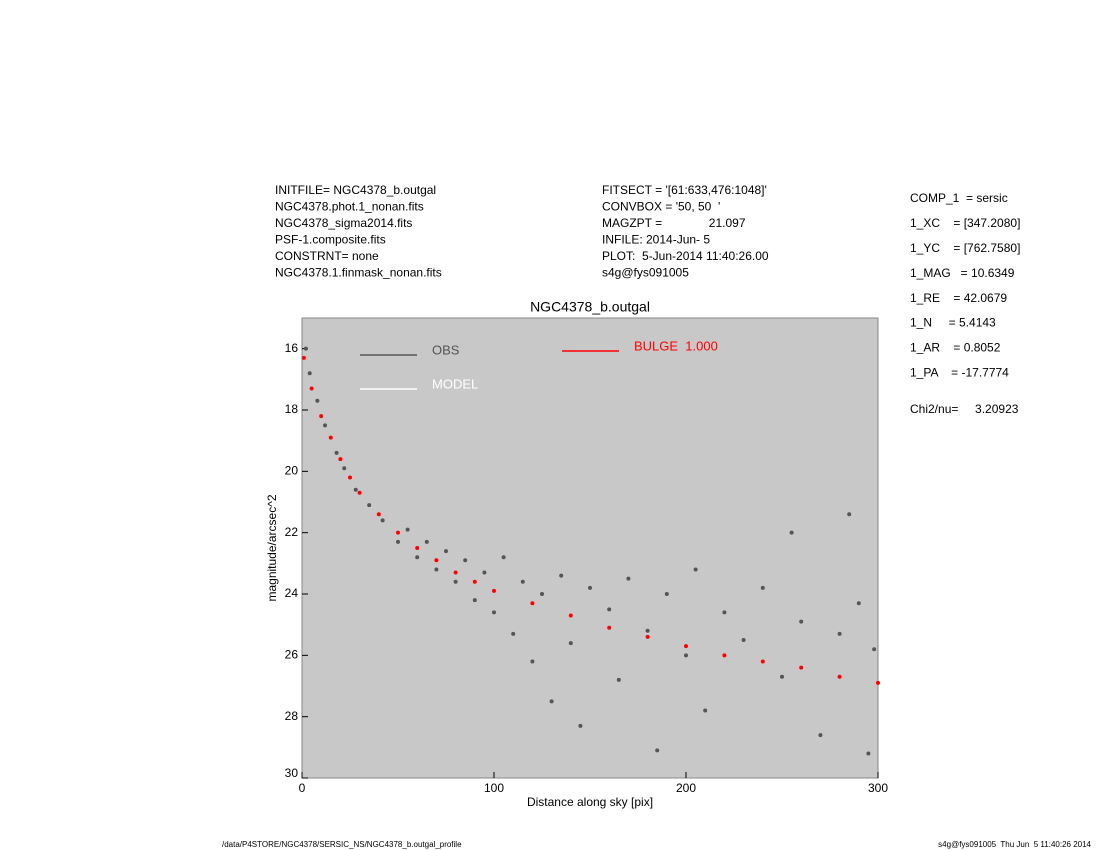  What do you see at coordinates (349, 207) in the screenshot?
I see `header-line: NGC4378.phot.1_nonan.fits` at bounding box center [349, 207].